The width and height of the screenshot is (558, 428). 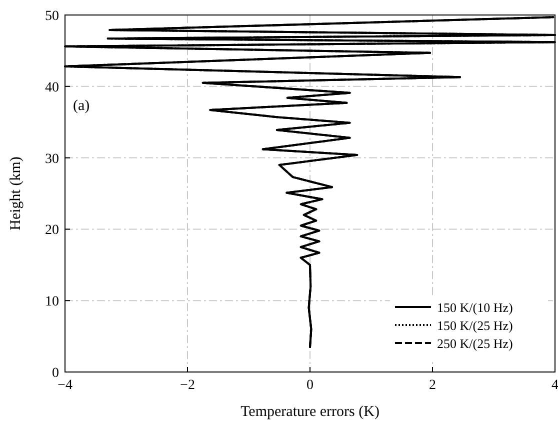 I want to click on x-tick-label: 0, so click(x=310, y=385).